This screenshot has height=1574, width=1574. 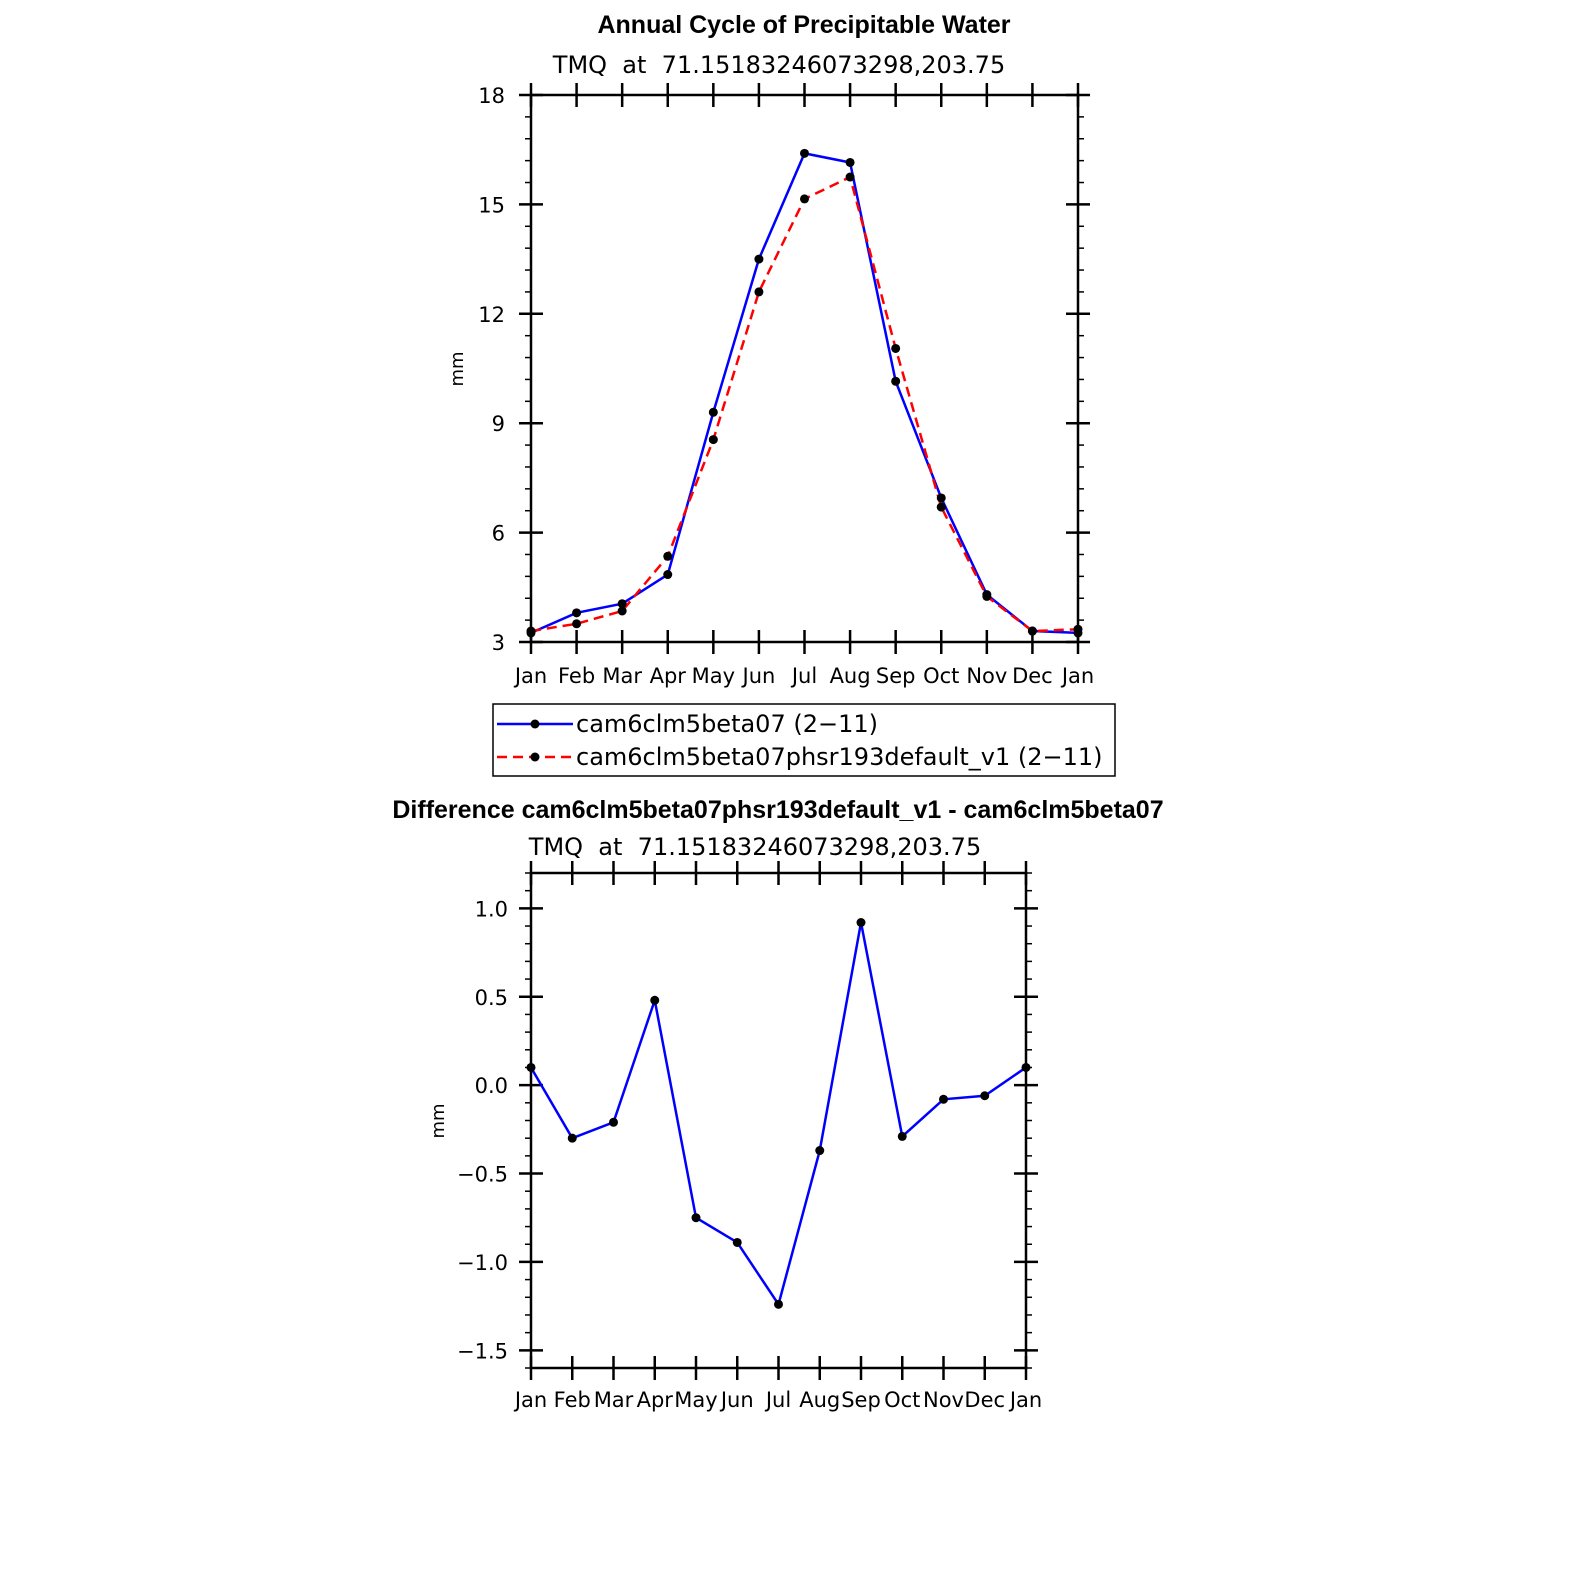 I want to click on ytick-label: 1.0, so click(x=491, y=909).